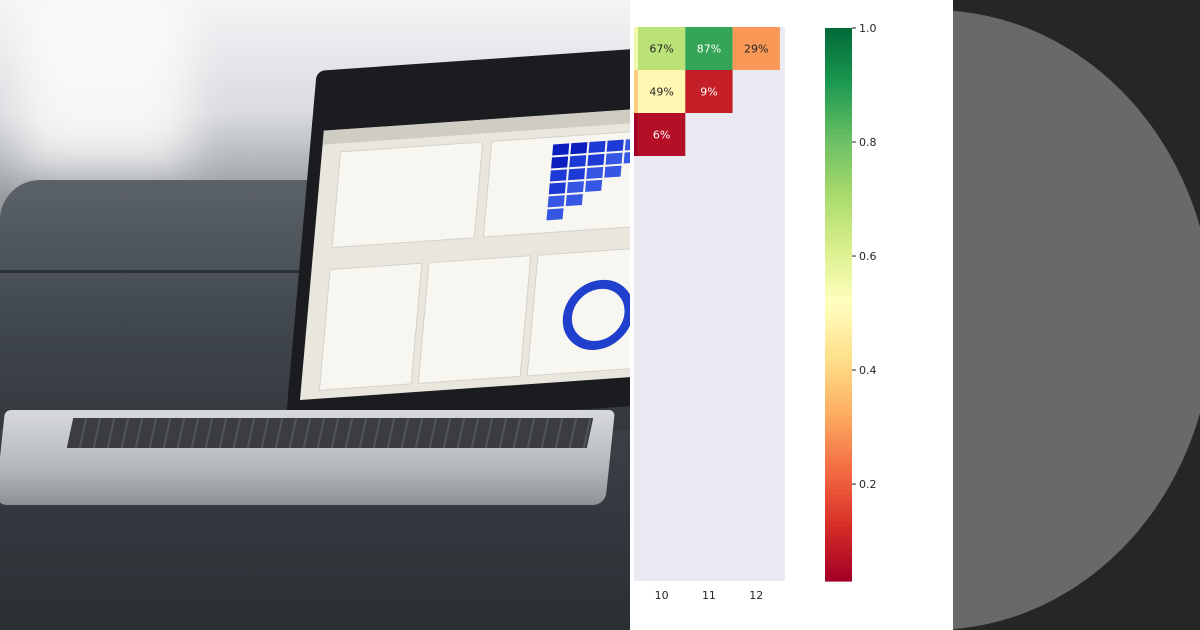 The image size is (1200, 630). Describe the element at coordinates (868, 256) in the screenshot. I see `colorbar-tick-label: 0.6` at that location.